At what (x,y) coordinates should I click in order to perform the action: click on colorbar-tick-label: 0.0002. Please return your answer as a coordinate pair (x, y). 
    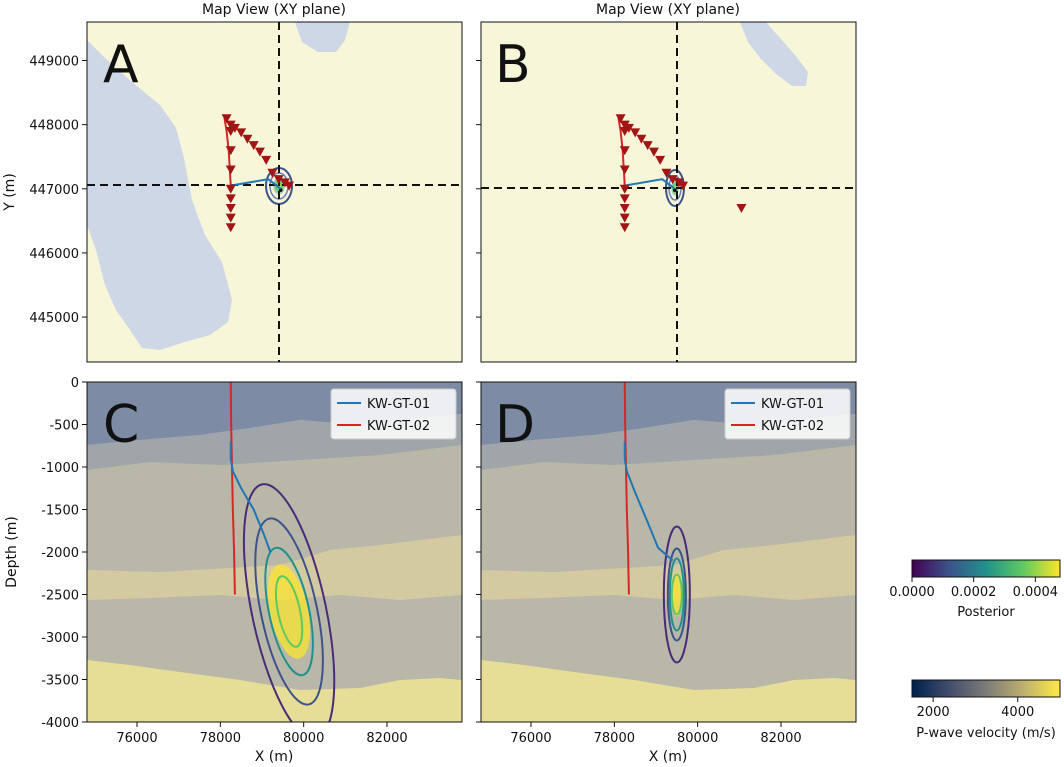
    Looking at the image, I should click on (974, 592).